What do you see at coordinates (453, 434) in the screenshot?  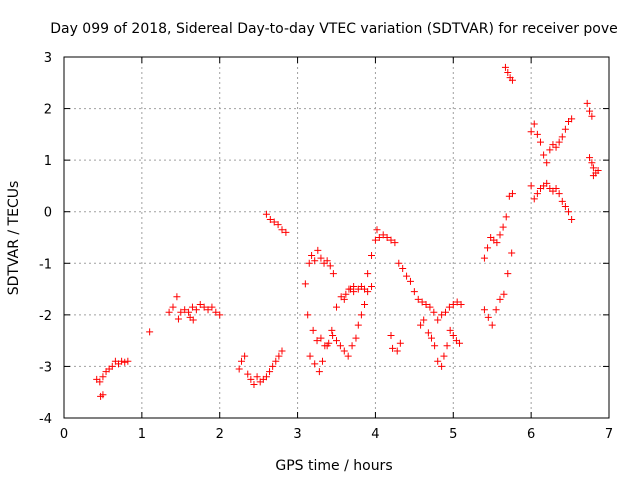 I see `x-tick-label: 5` at bounding box center [453, 434].